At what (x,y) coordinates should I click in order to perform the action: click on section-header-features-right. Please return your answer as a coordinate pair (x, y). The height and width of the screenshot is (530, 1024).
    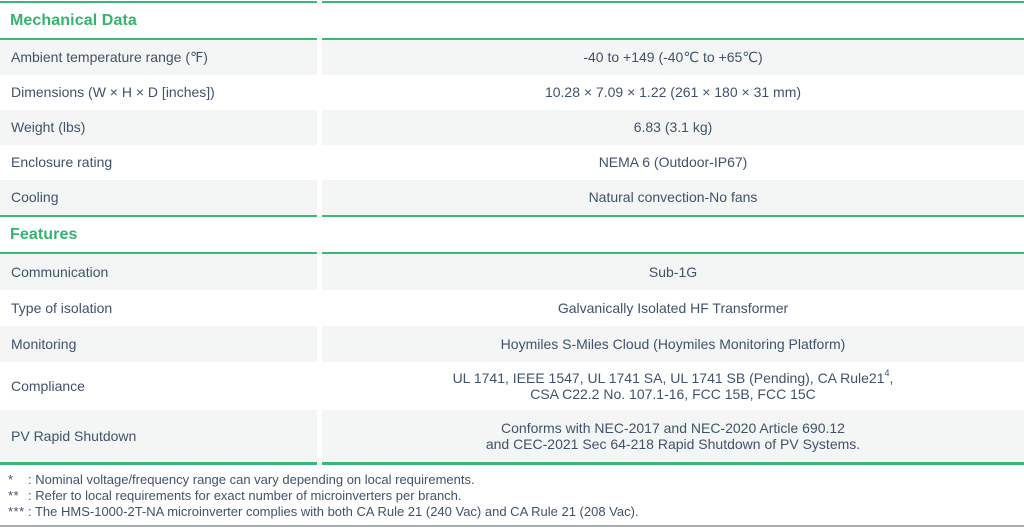
    Looking at the image, I should click on (673, 234).